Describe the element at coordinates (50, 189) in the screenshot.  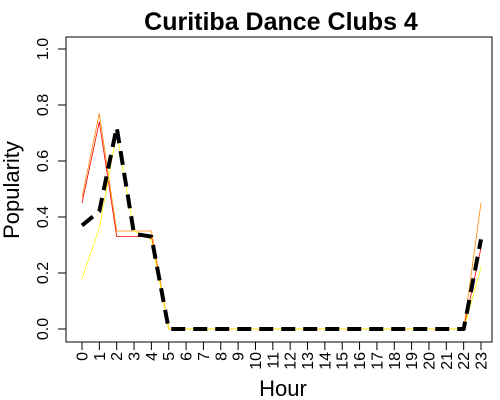
I see `y-axis: 0.0 0.2 0.4 0.6 0.8 1.0` at that location.